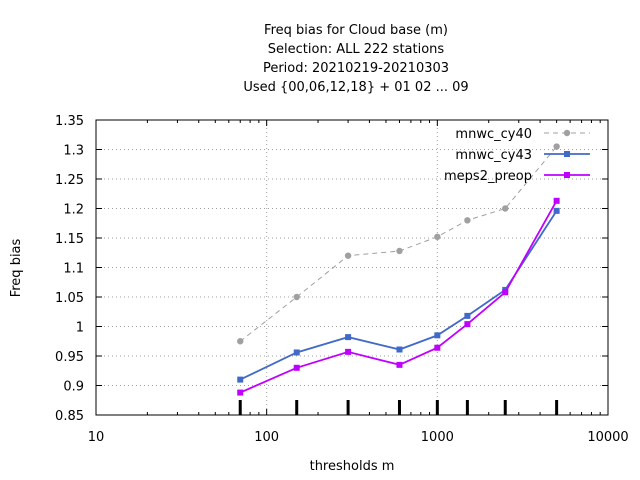 This screenshot has width=640, height=480. I want to click on legend-marker-mnwc_cy40, so click(567, 133).